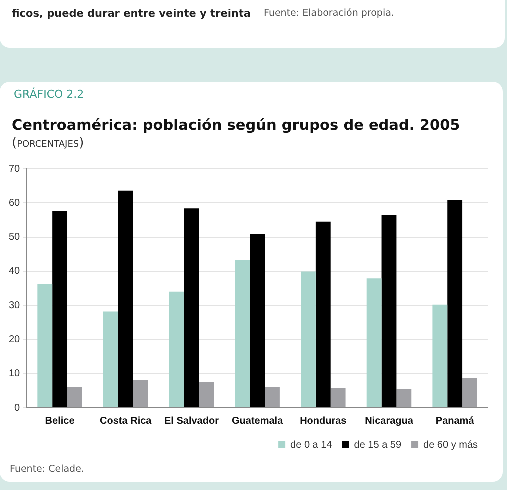  I want to click on legend-label: de 60 y más, so click(451, 445).